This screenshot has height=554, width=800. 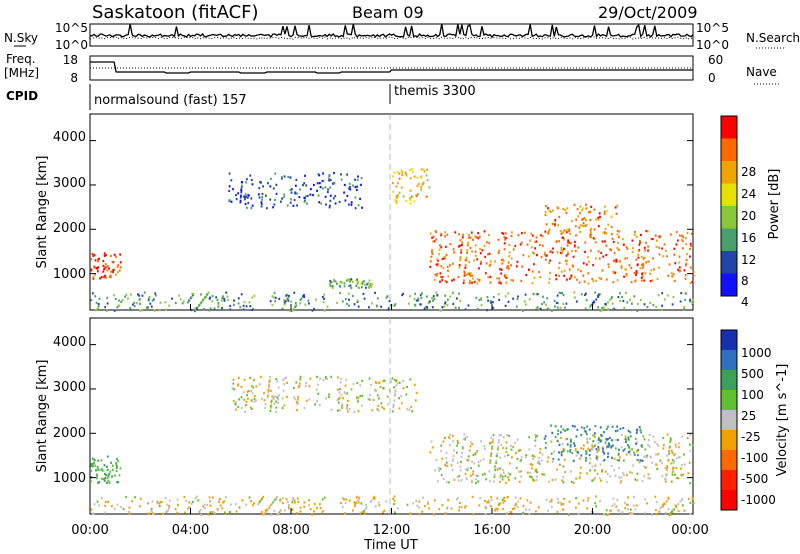 What do you see at coordinates (175, 12) in the screenshot?
I see `station-title: Saskatoon (fitACF)` at bounding box center [175, 12].